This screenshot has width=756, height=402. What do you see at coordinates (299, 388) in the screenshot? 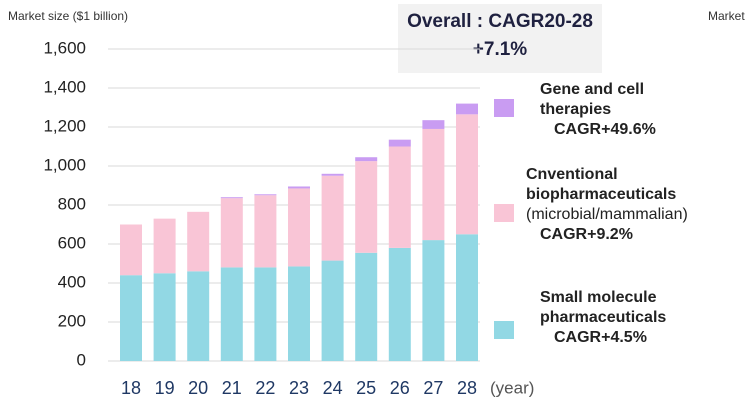
I see `x-tick-label: 23` at bounding box center [299, 388].